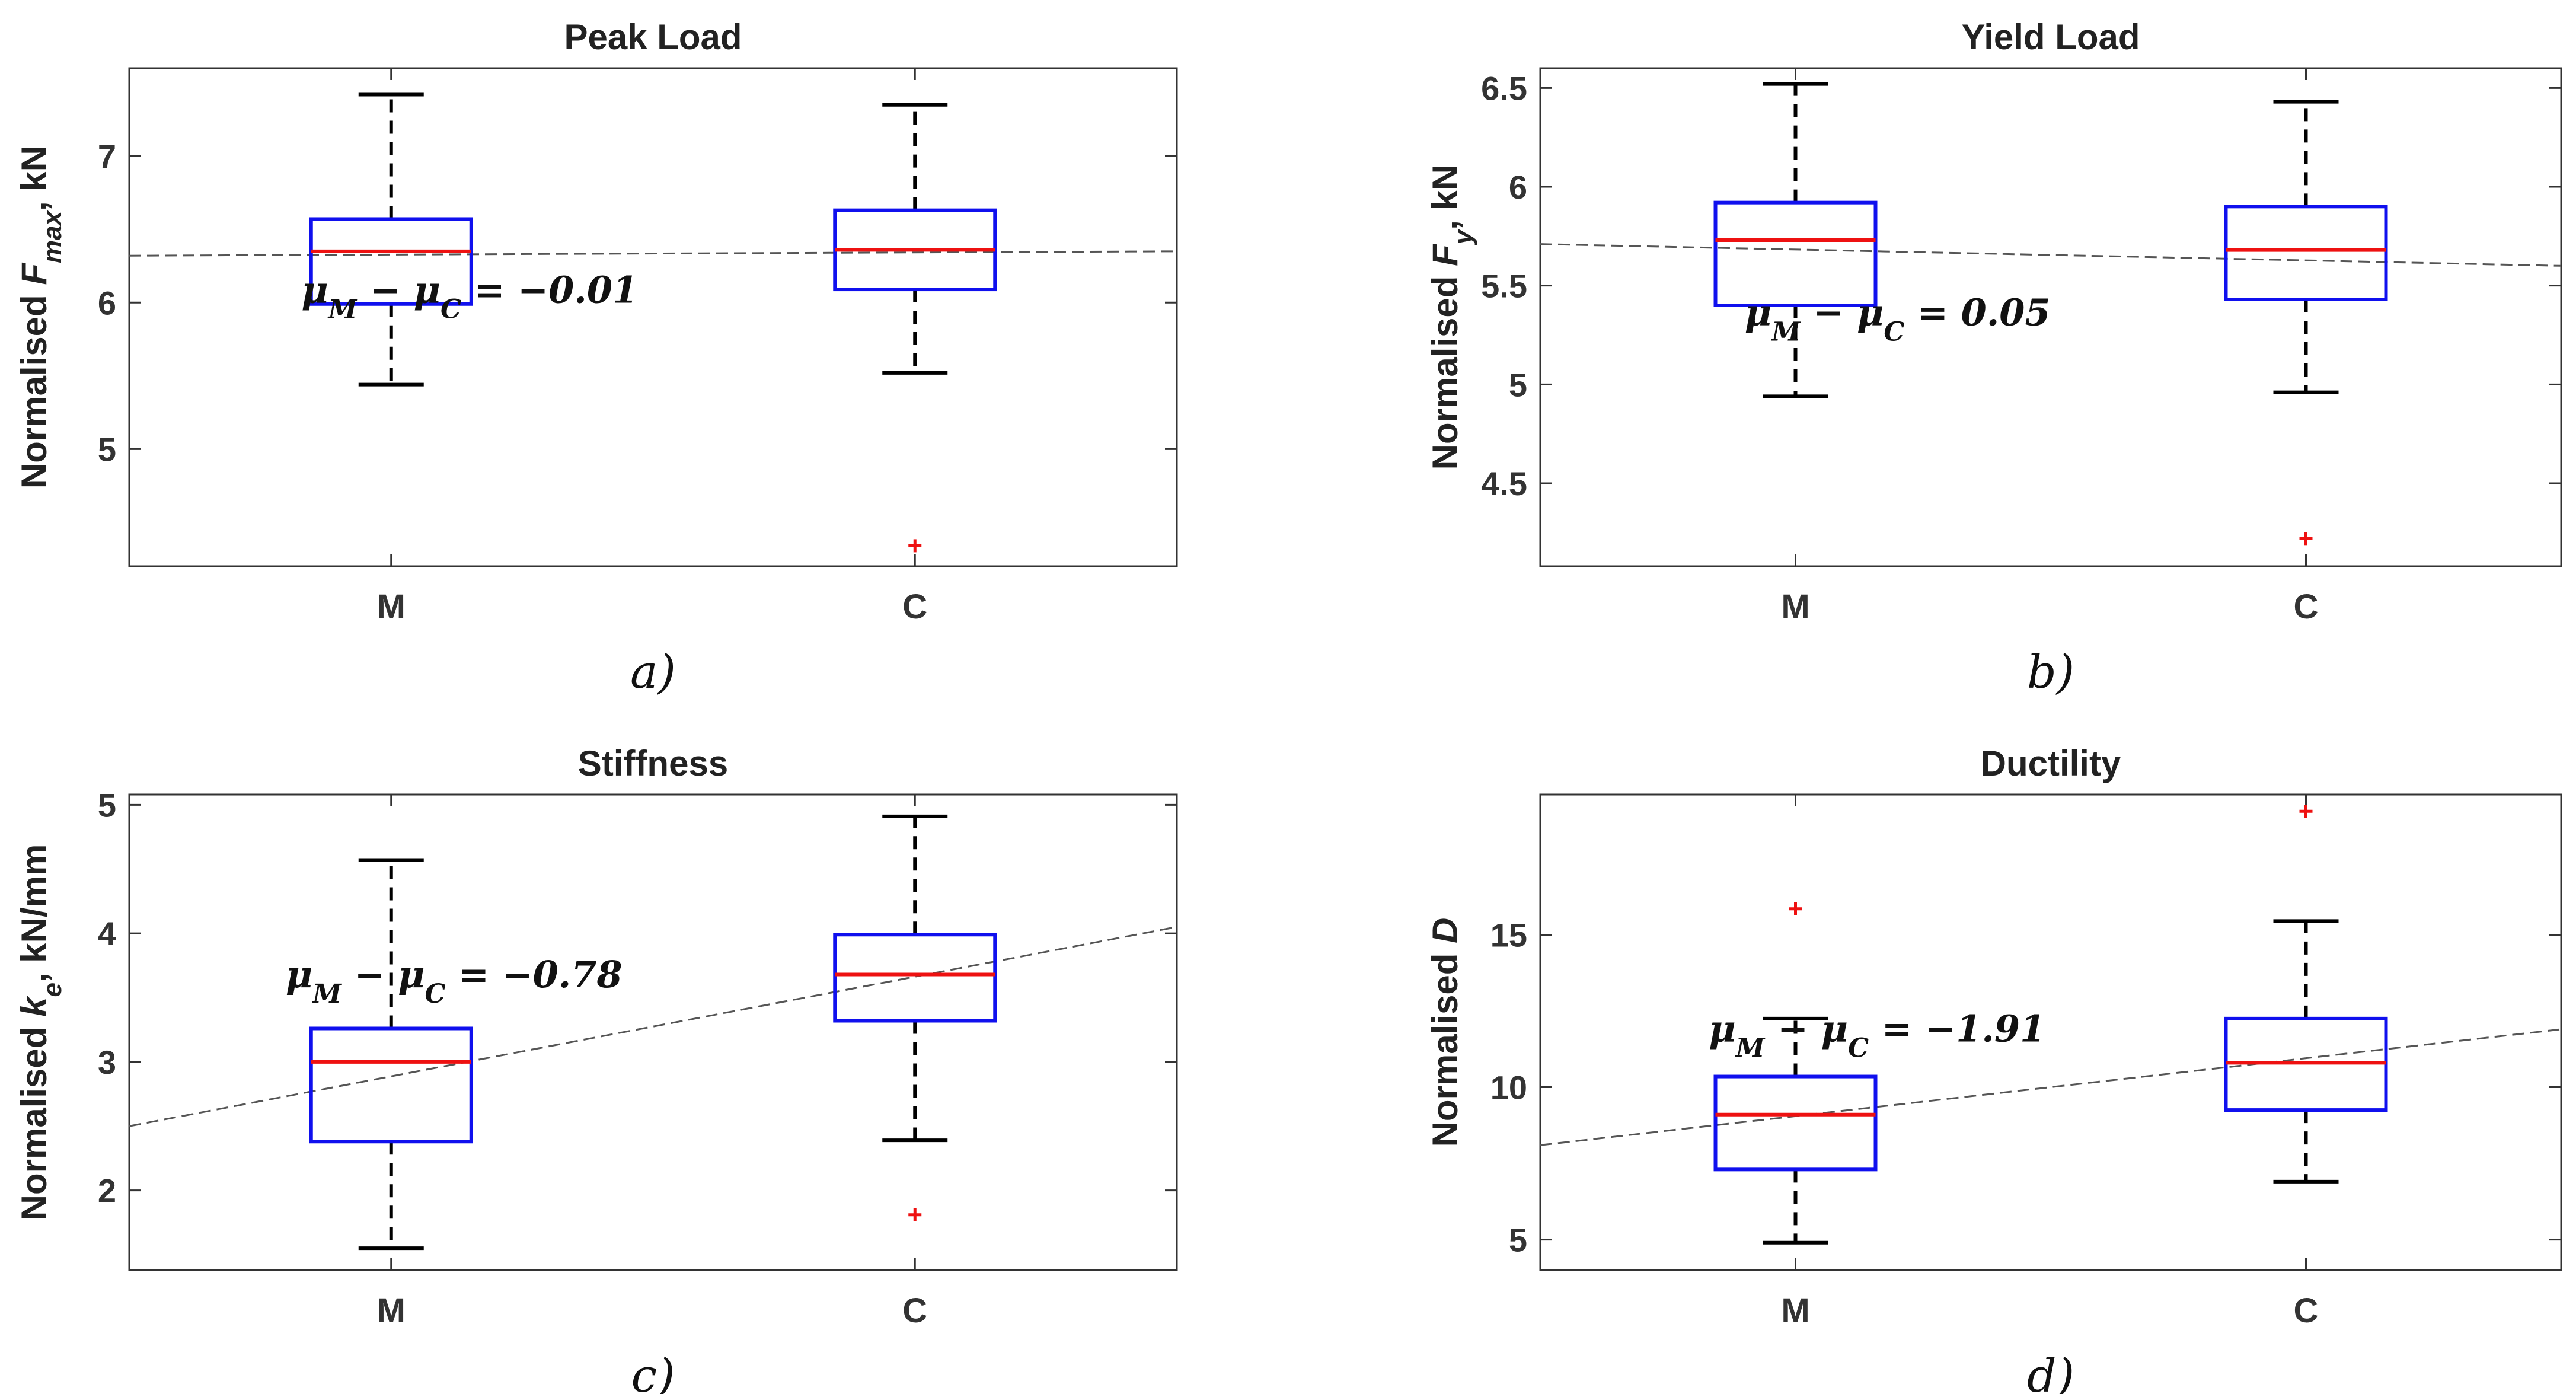 The width and height of the screenshot is (2576, 1394). Describe the element at coordinates (1451, 317) in the screenshot. I see `chart1-ylabel: Normalised Fy, kN` at that location.